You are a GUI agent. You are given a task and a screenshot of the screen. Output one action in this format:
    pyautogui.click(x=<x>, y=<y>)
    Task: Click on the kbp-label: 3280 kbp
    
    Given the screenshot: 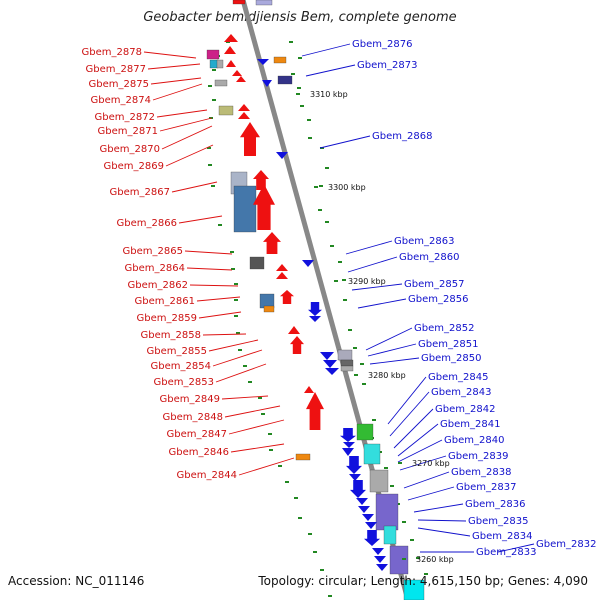 What is the action you would take?
    pyautogui.click(x=387, y=375)
    